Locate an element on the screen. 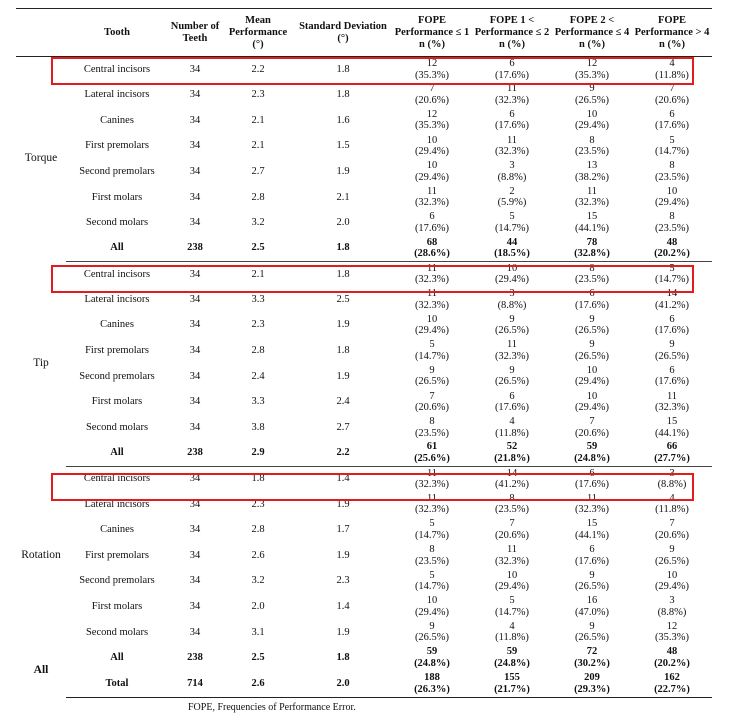 The height and width of the screenshot is (715, 732). fope-1-2-cell: 6 (17.6%) is located at coordinates (512, 70).